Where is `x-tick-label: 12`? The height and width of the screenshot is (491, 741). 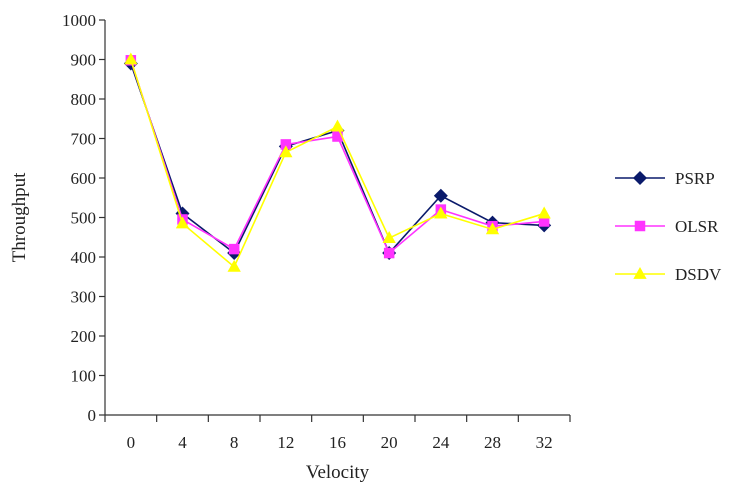
x-tick-label: 12 is located at coordinates (285, 442).